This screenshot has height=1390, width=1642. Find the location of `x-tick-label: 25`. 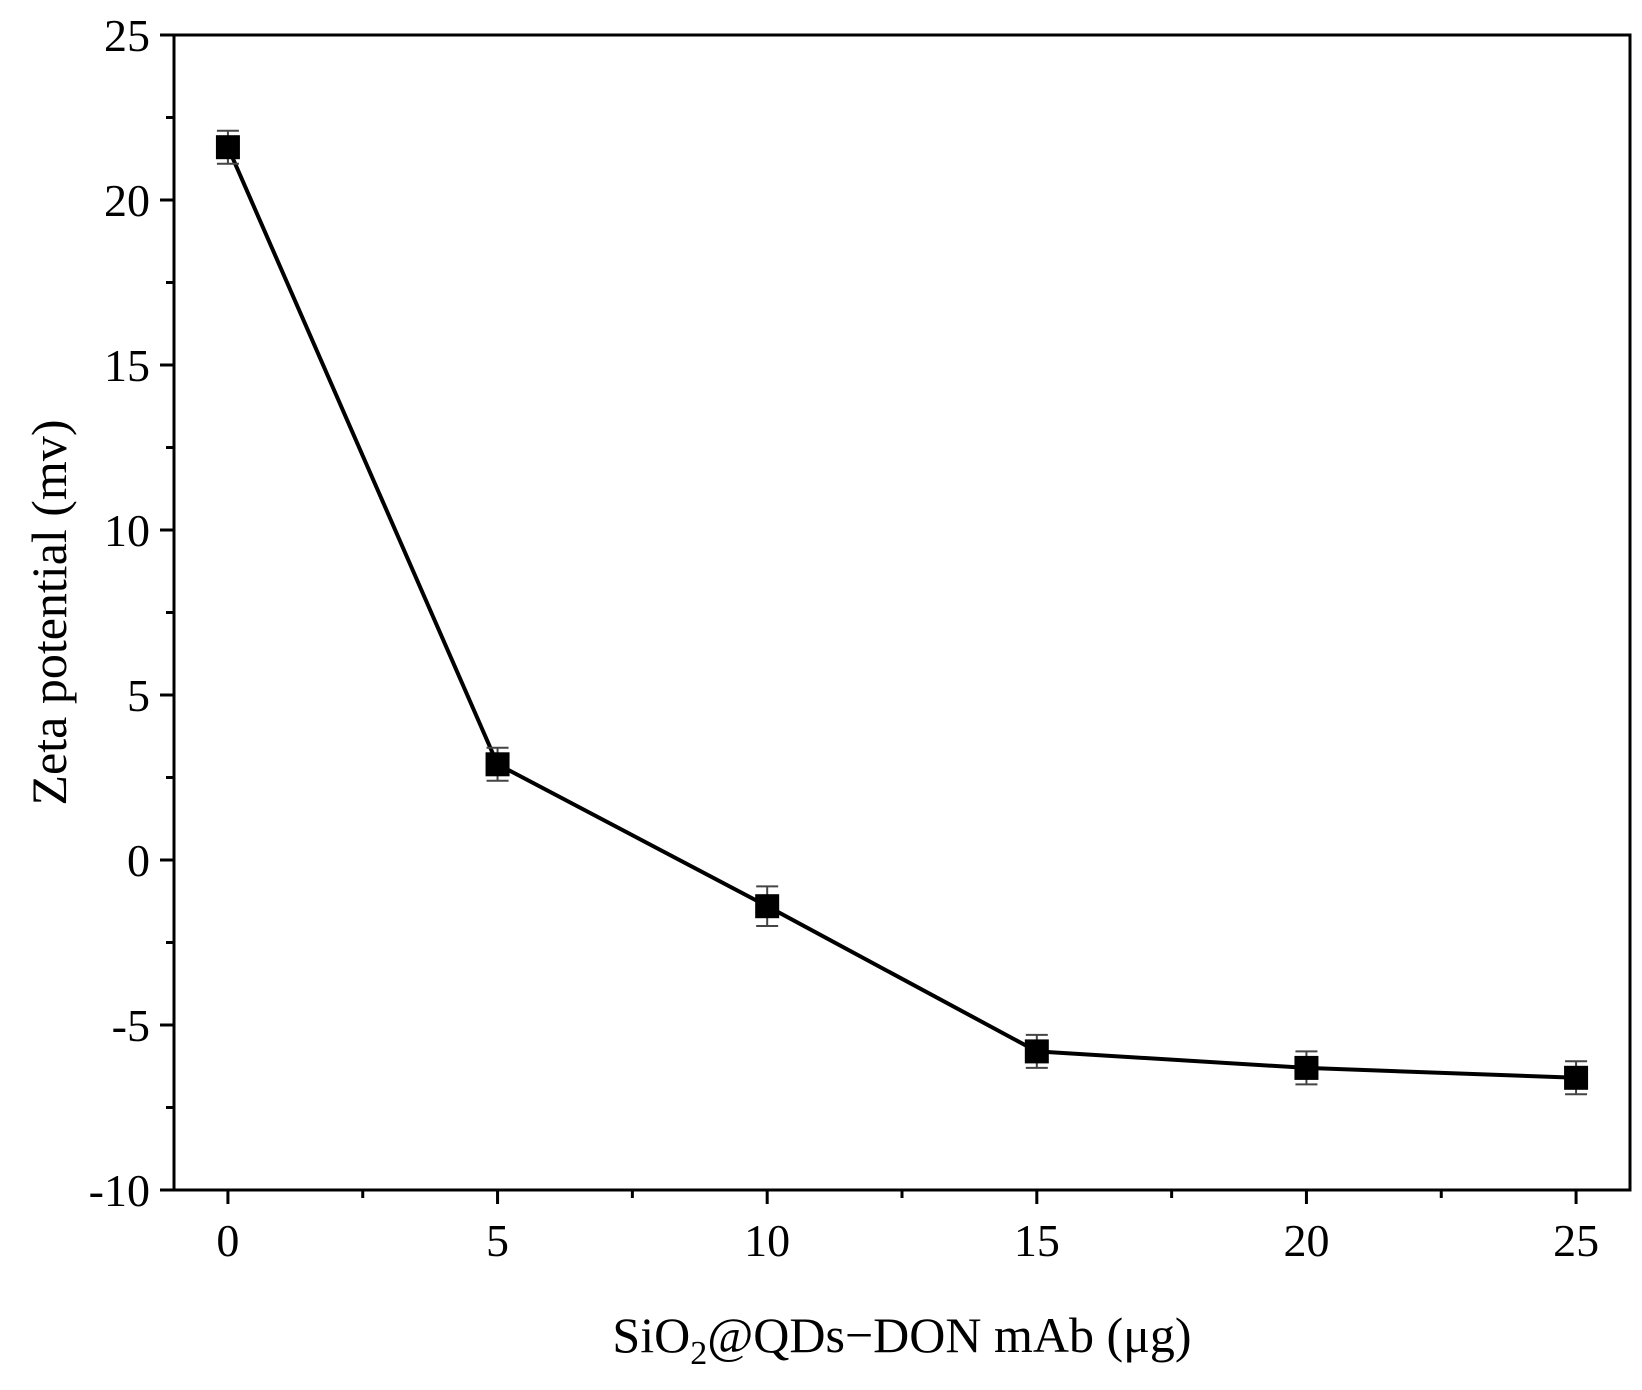

x-tick-label: 25 is located at coordinates (1576, 1240).